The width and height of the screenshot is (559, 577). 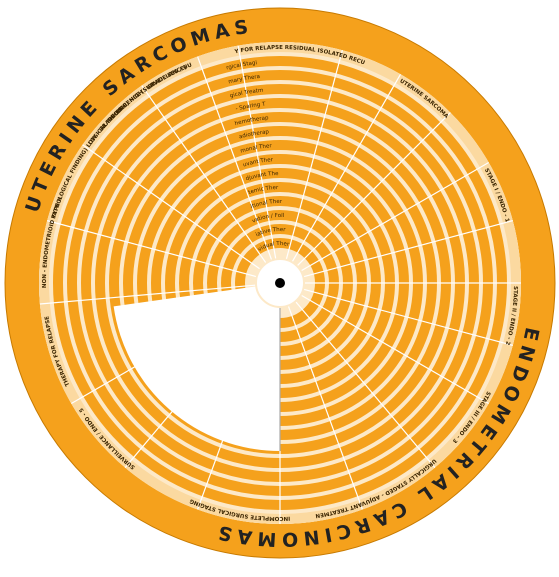 I want to click on wedge-cutout, so click(x=196, y=367).